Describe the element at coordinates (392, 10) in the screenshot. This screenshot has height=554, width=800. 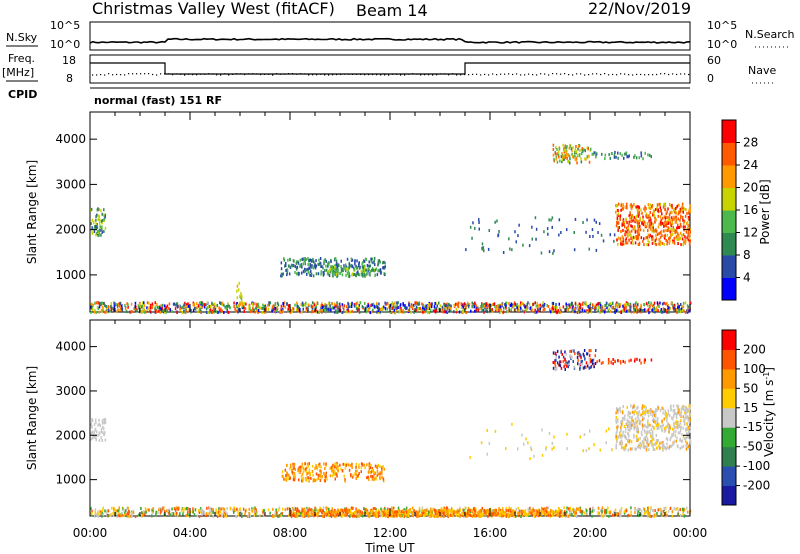
I see `beam-label: Beam 14` at that location.